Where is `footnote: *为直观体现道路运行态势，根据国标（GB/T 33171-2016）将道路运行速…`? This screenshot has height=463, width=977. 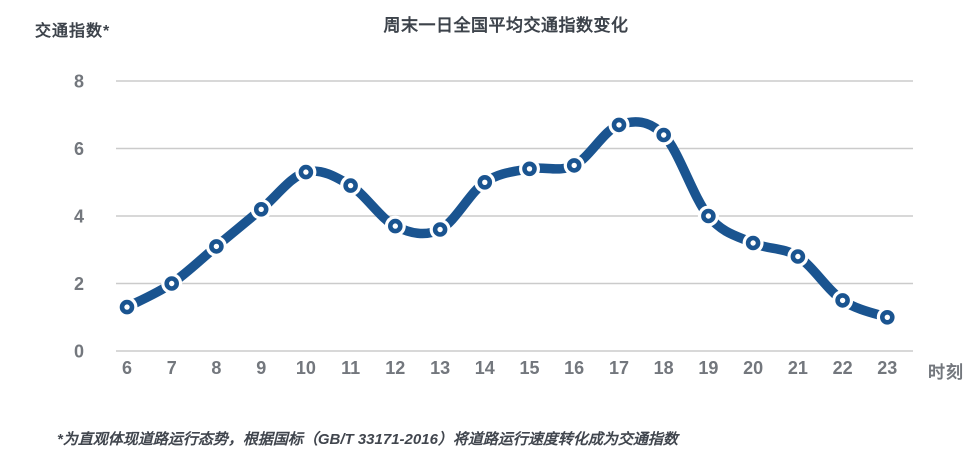 footnote: *为直观体现道路运行态势，根据国标（GB/T 33171-2016）将道路运行速… is located at coordinates (367, 439).